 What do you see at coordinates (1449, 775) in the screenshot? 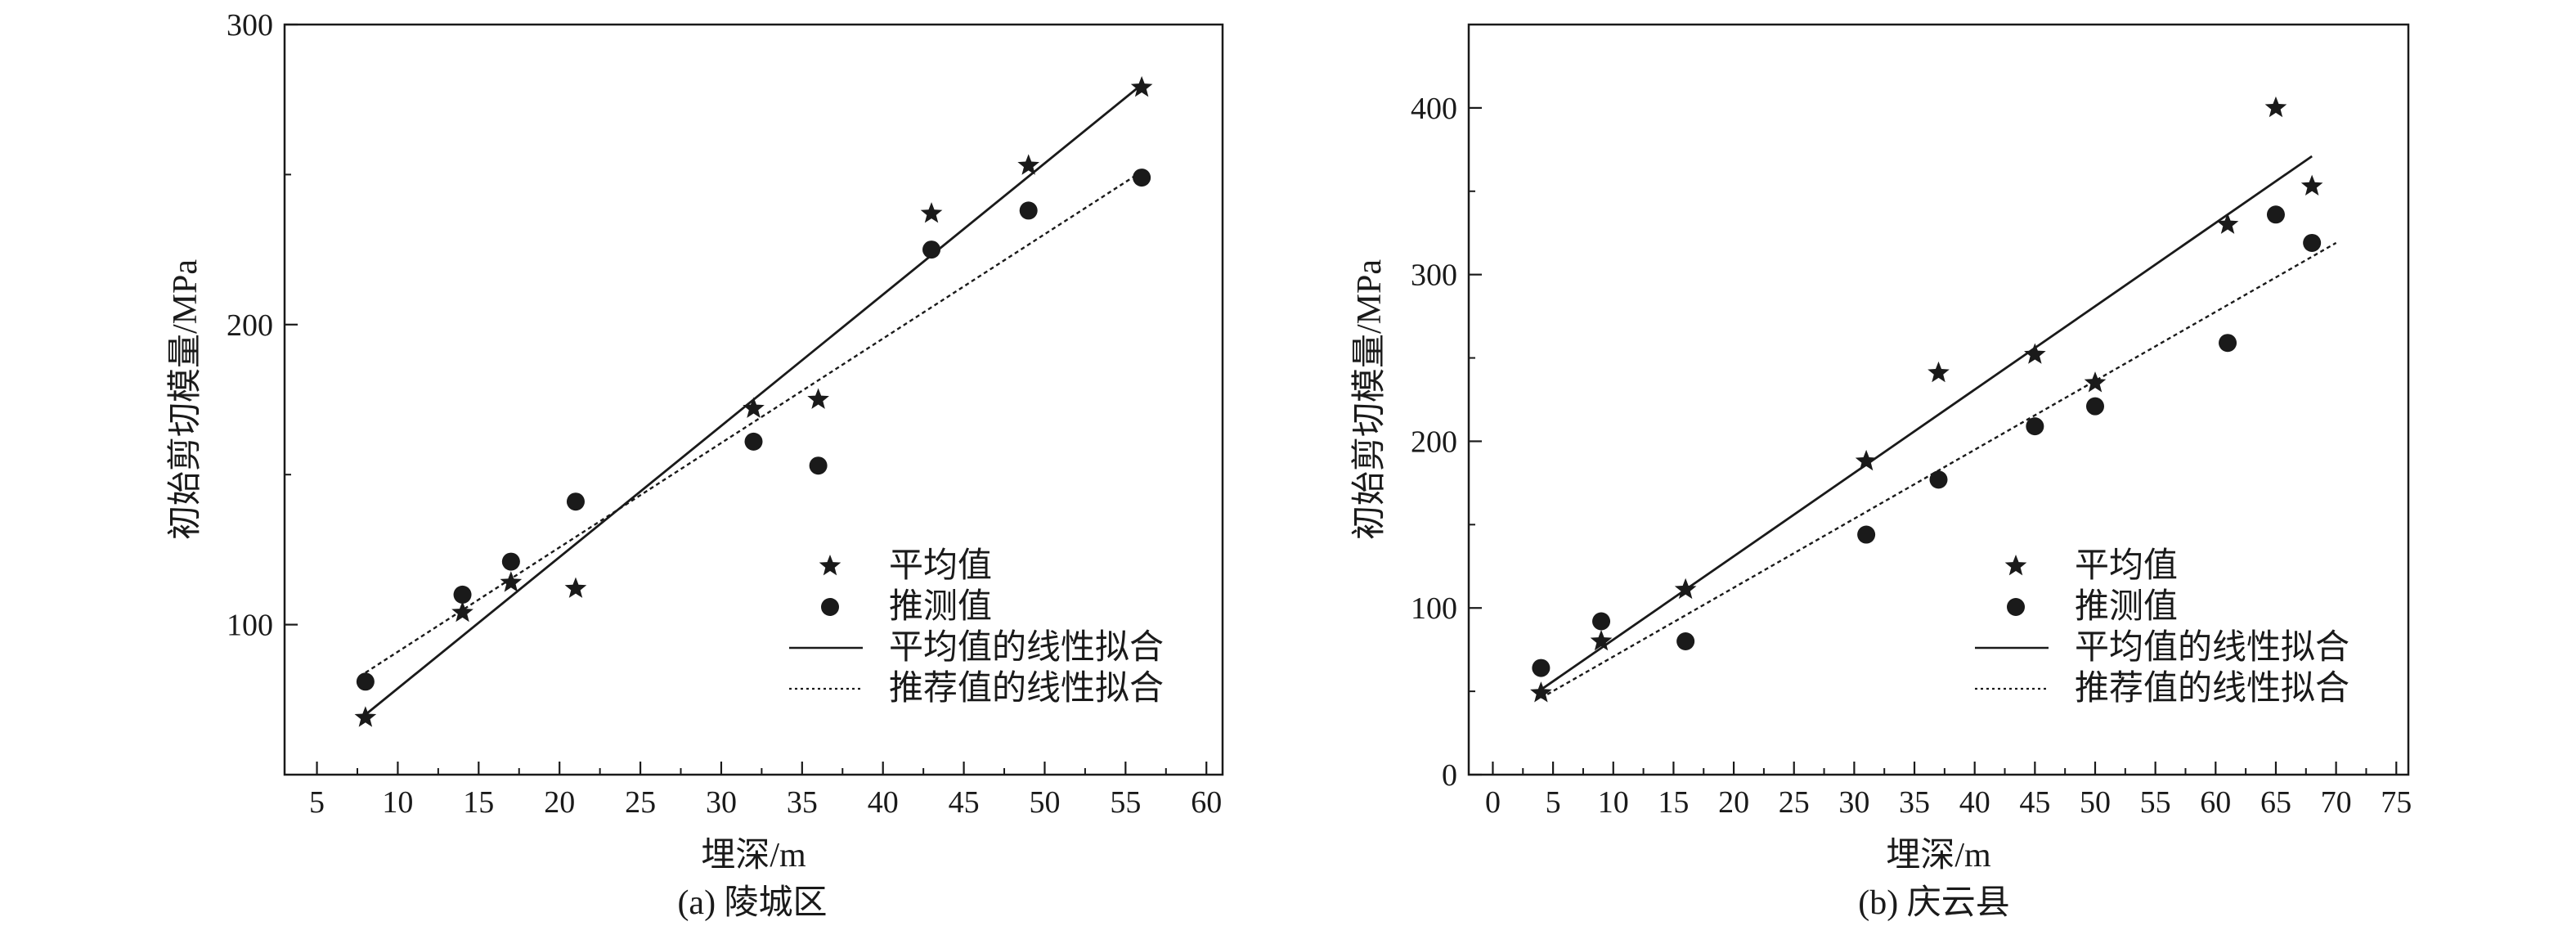
I see `y-tick-label: 0` at bounding box center [1449, 775].